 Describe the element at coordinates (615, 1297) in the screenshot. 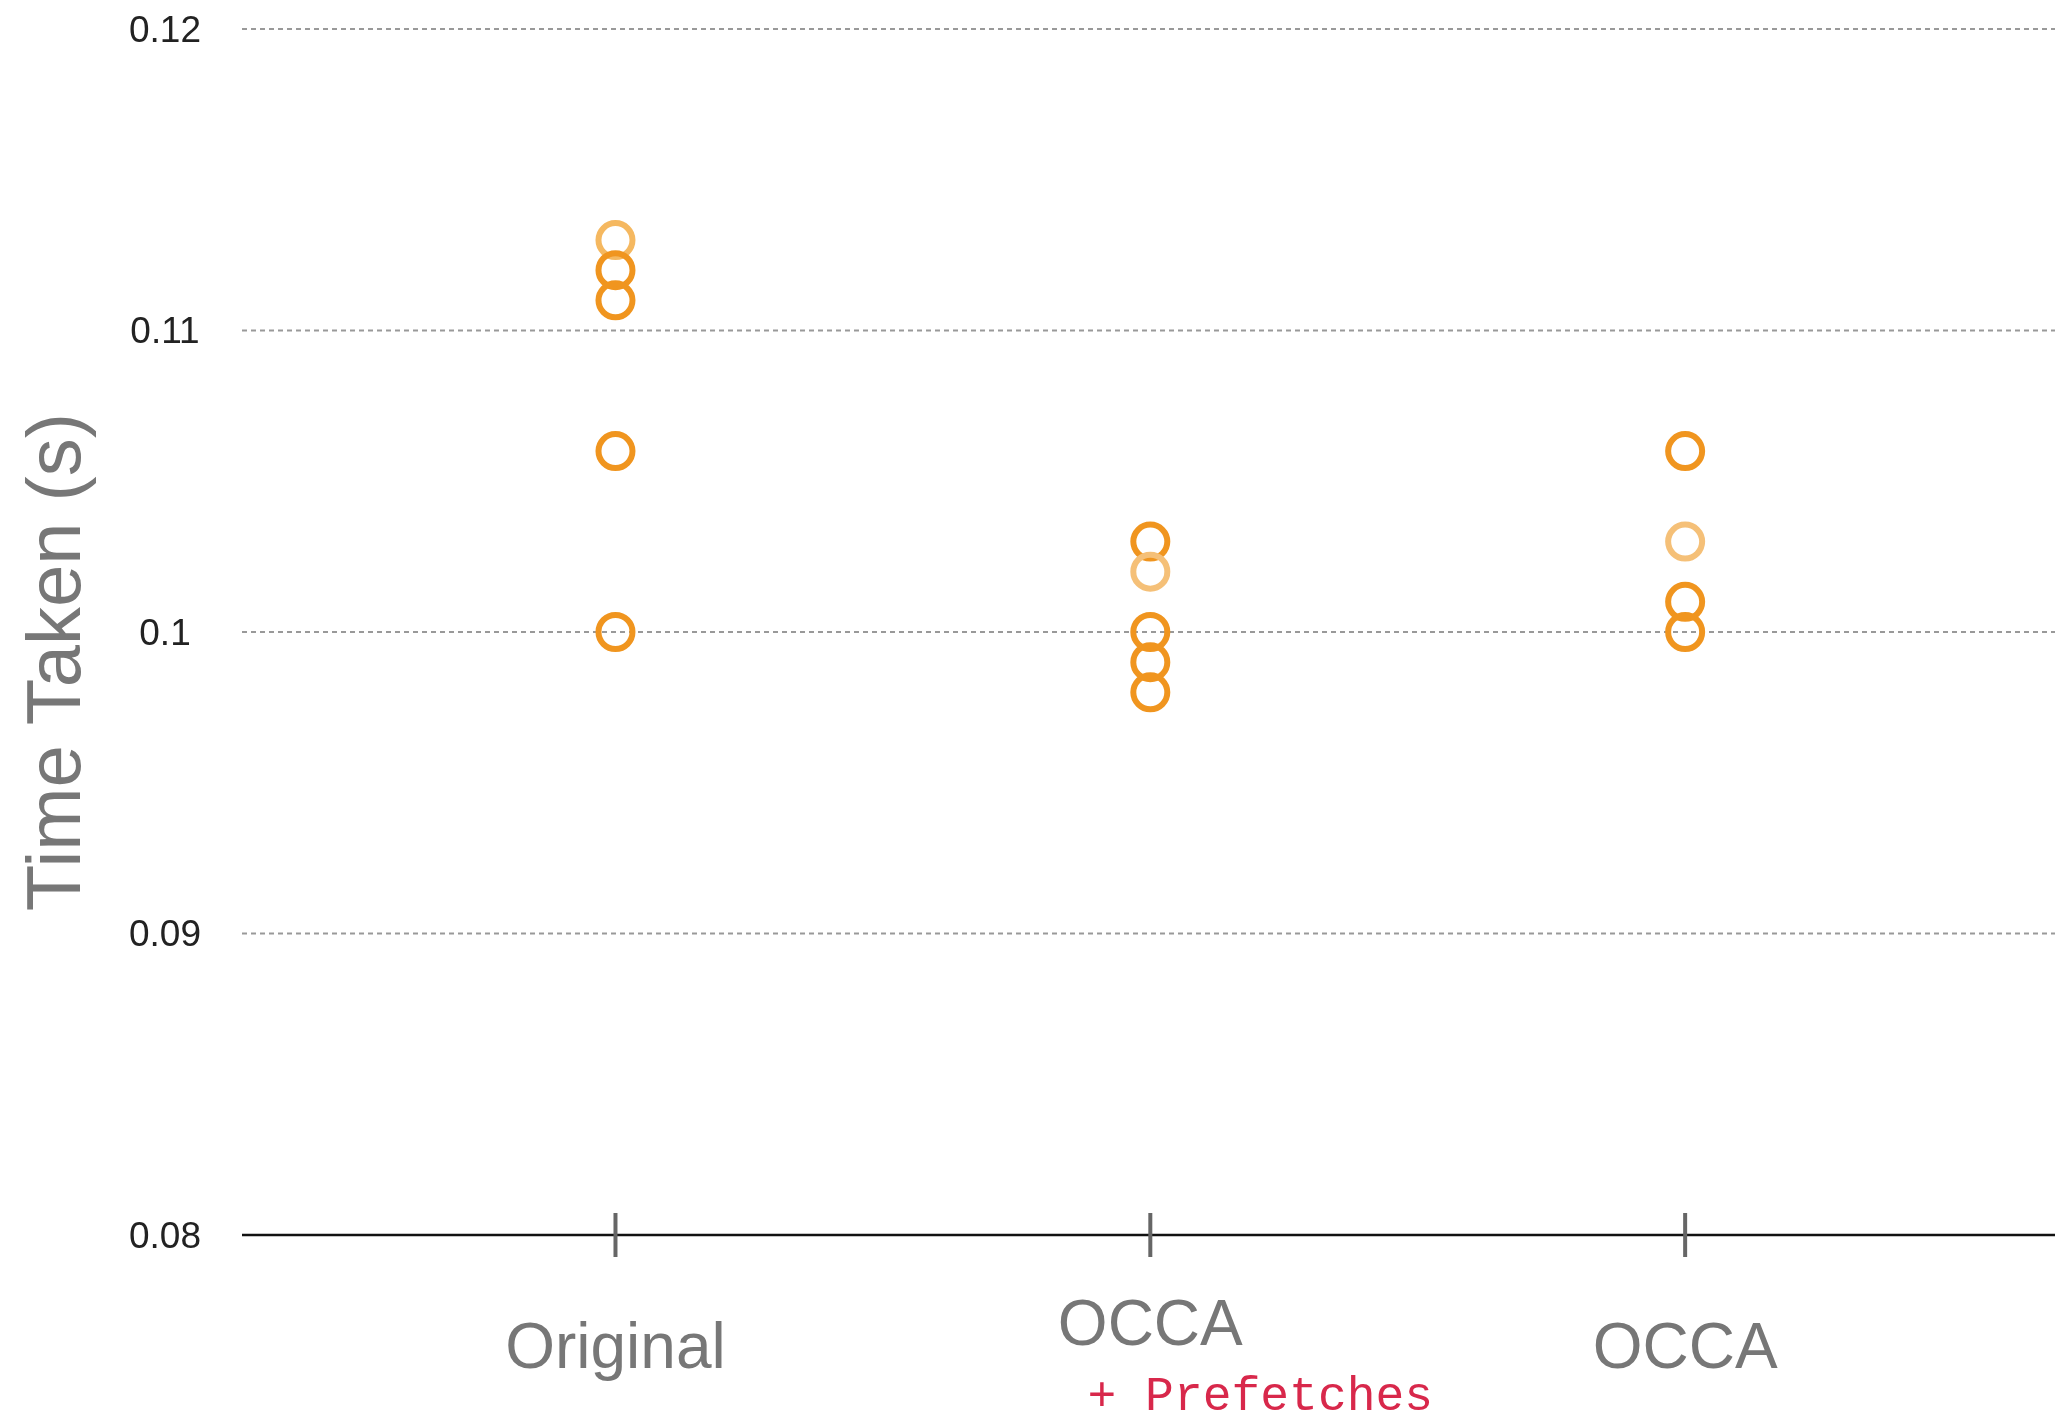

I see `x-tick: Original` at that location.